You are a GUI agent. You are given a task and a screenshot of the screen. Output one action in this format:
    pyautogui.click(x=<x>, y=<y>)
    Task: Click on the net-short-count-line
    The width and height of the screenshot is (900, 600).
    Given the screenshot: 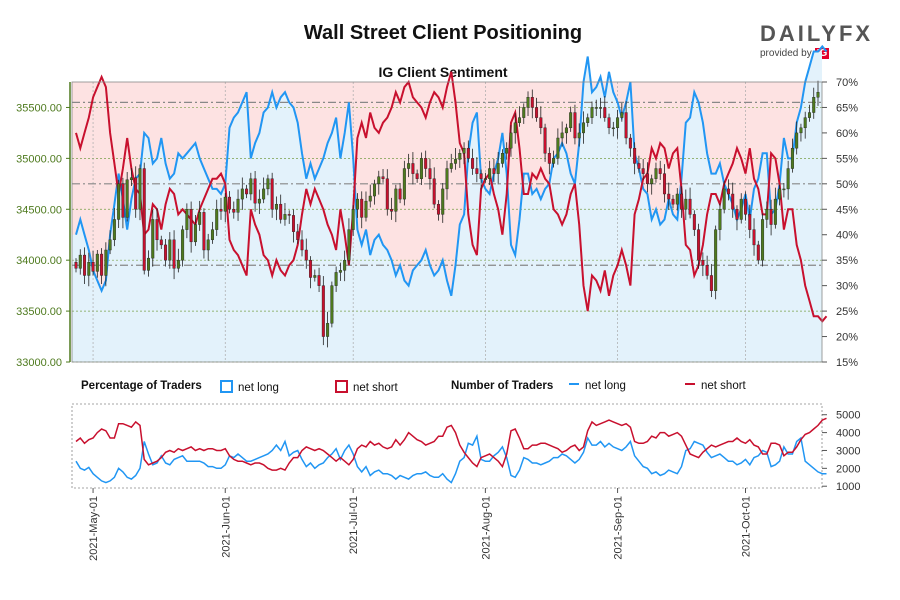 What is the action you would take?
    pyautogui.click(x=451, y=444)
    